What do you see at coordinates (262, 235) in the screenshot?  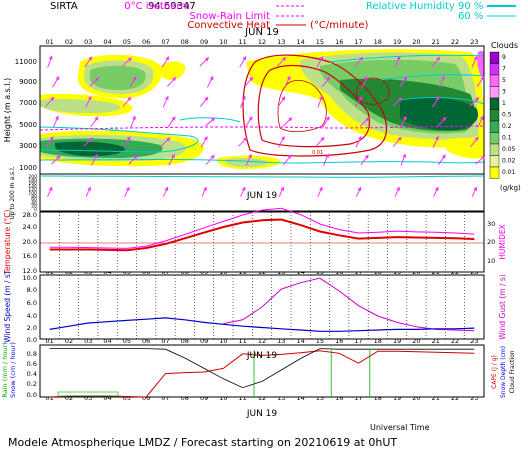 I see `temperature-line` at bounding box center [262, 235].